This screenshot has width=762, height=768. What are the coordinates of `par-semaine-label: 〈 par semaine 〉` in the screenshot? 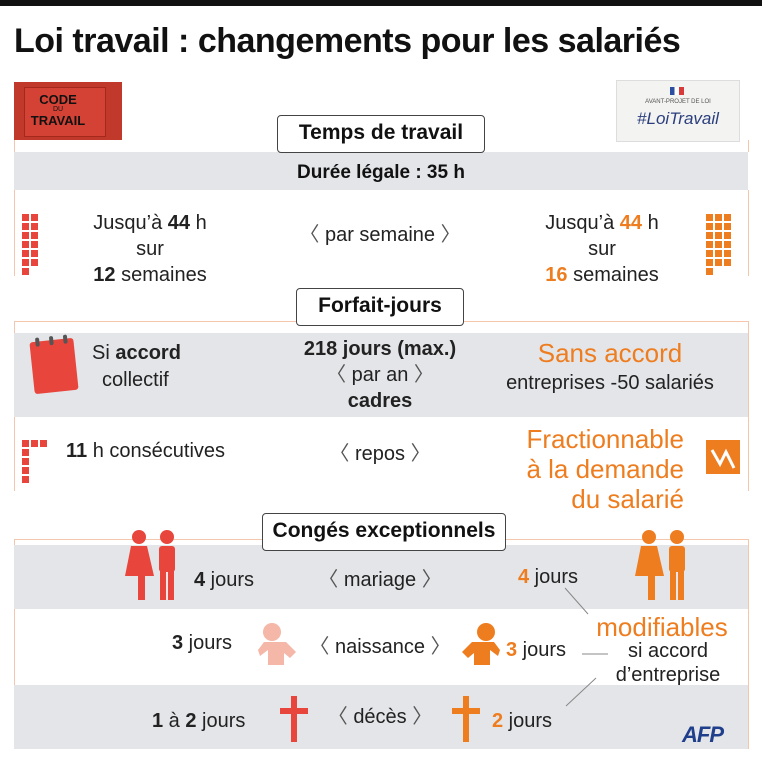 It's located at (380, 235).